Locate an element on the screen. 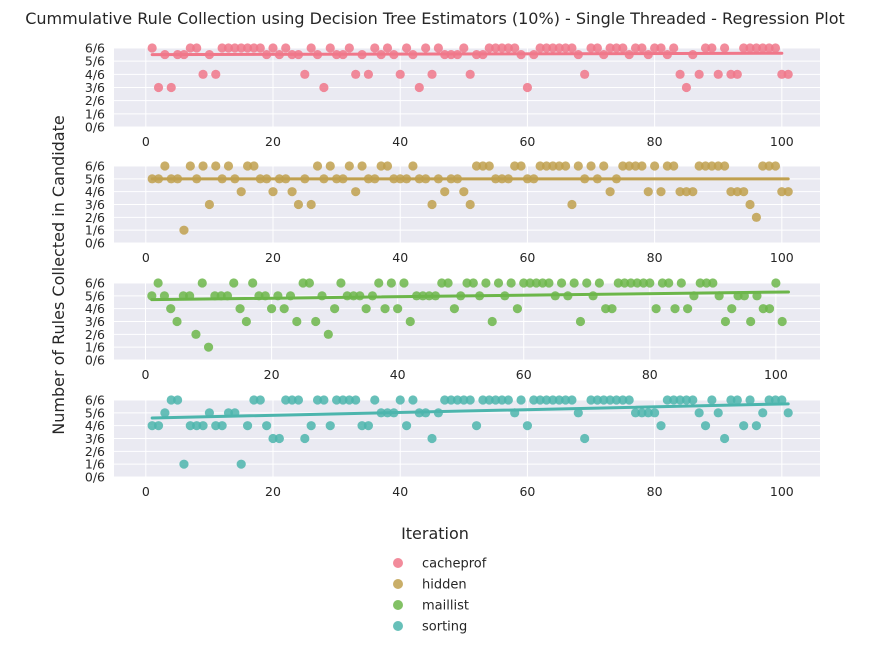 The width and height of the screenshot is (870, 648). legend-marker-cacheprof is located at coordinates (398, 563).